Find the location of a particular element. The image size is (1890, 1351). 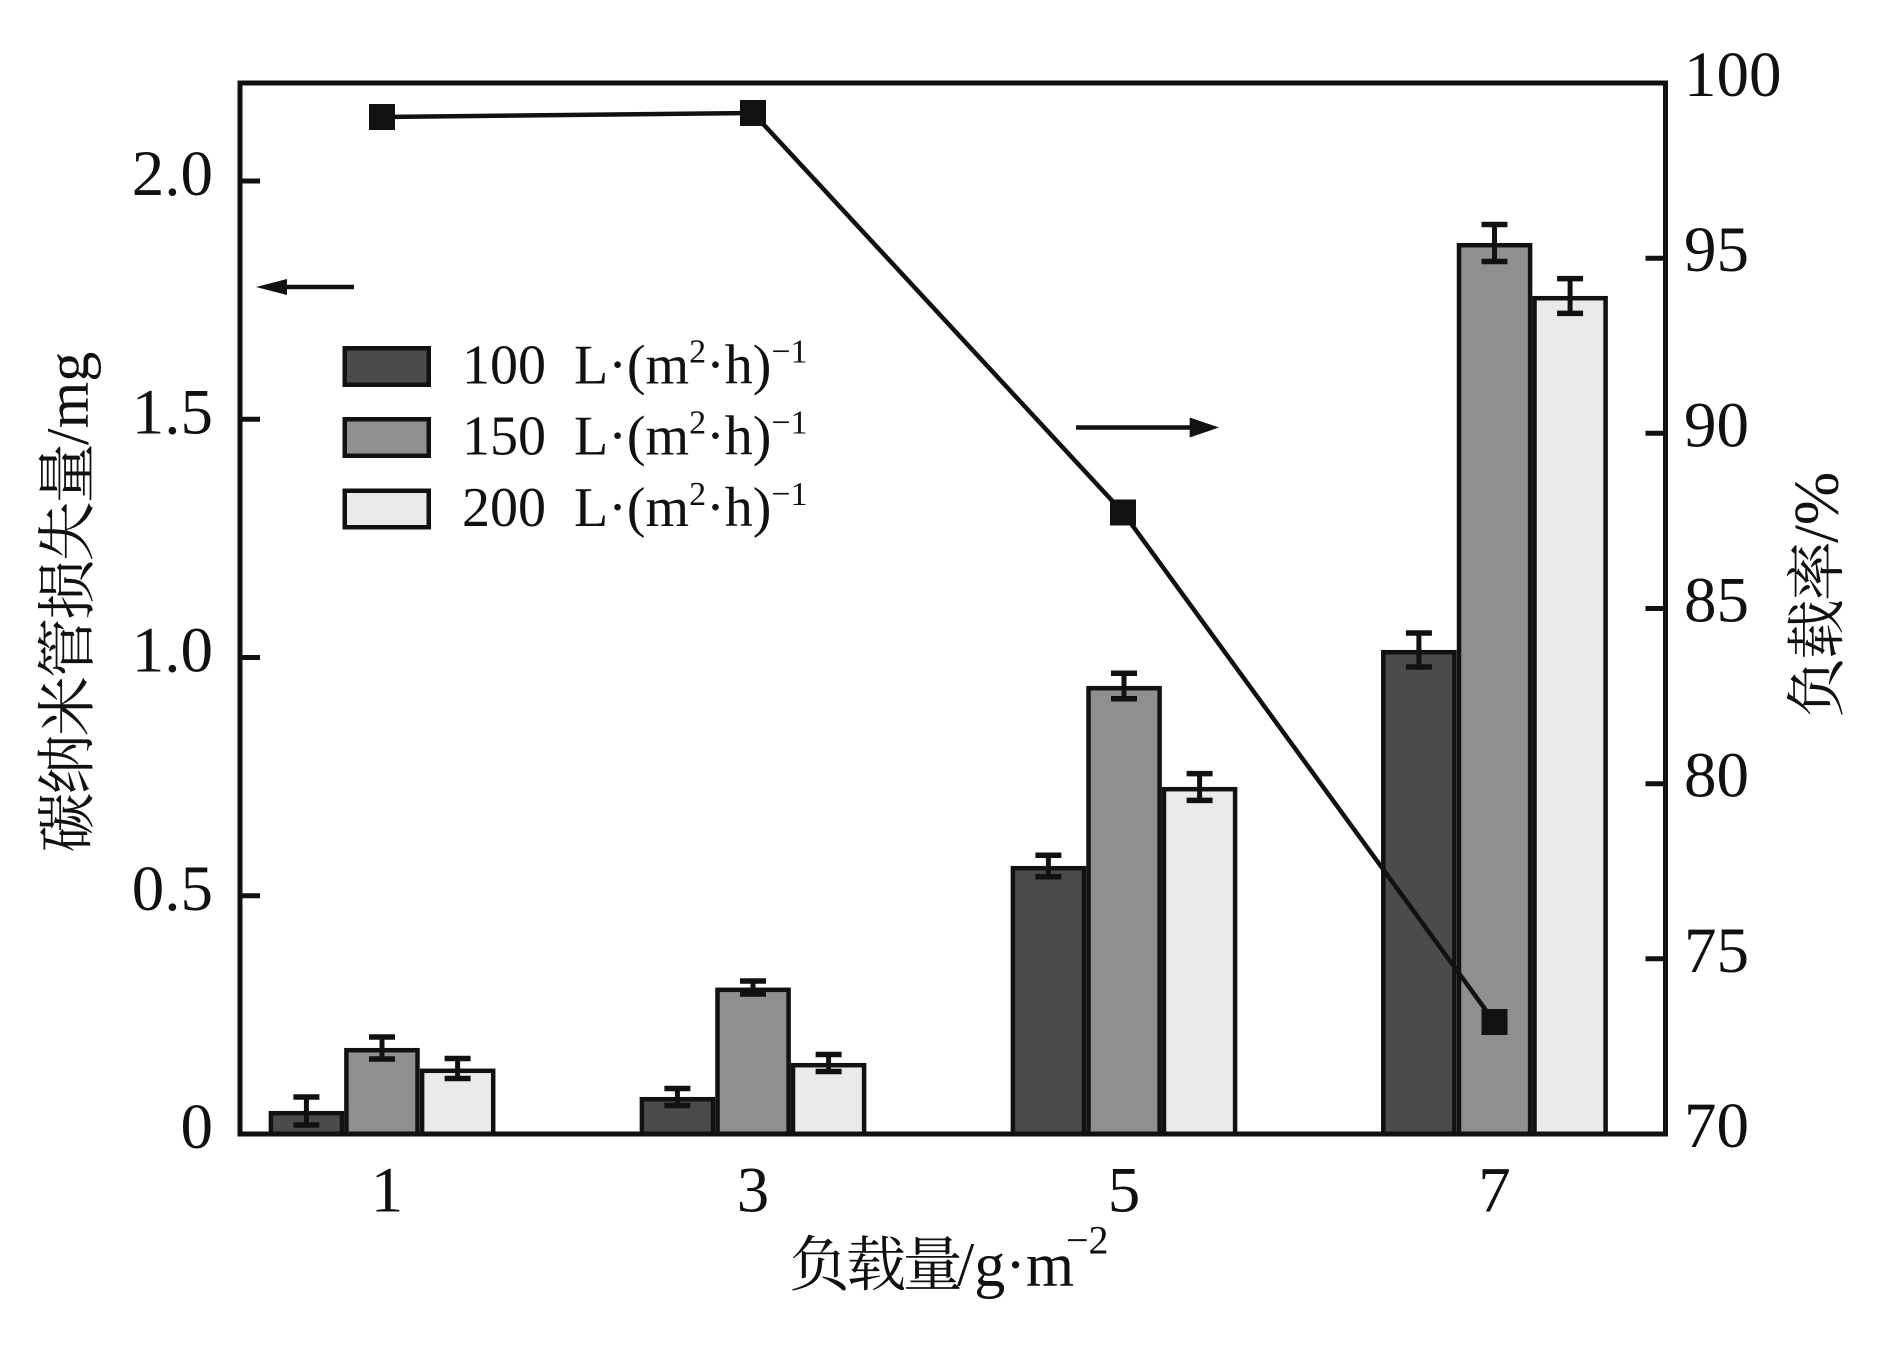

svg-text: /mg is located at coordinates (68, 398).